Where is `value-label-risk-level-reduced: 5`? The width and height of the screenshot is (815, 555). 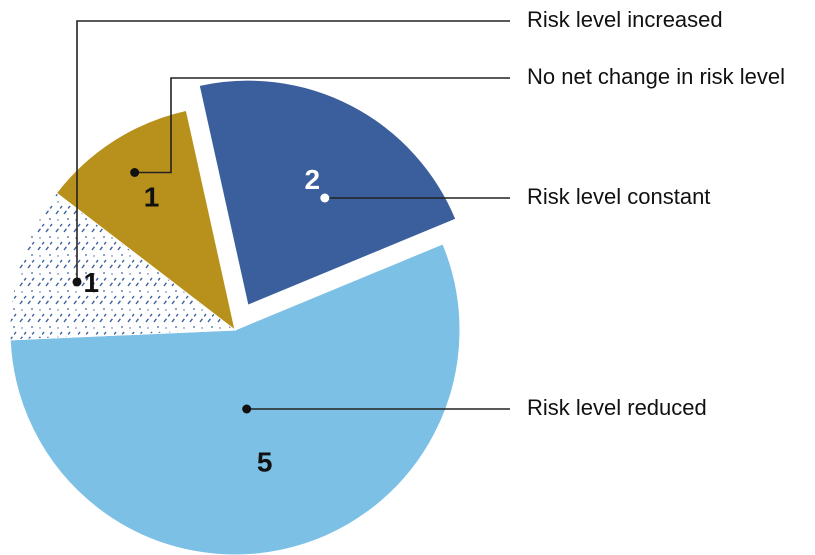
value-label-risk-level-reduced: 5 is located at coordinates (265, 461).